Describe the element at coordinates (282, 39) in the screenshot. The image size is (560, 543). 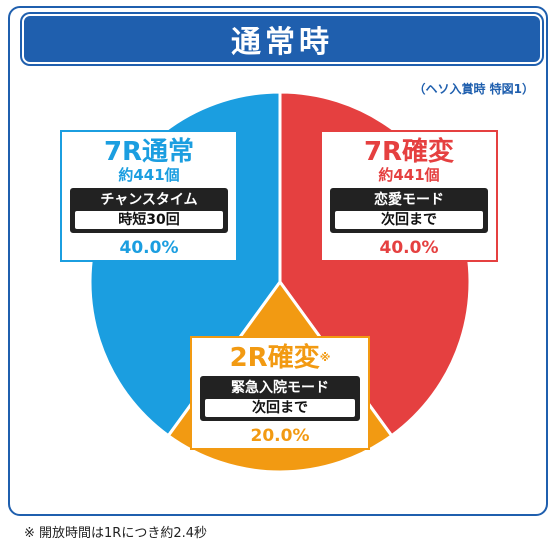
I see `page-title: 通常時` at that location.